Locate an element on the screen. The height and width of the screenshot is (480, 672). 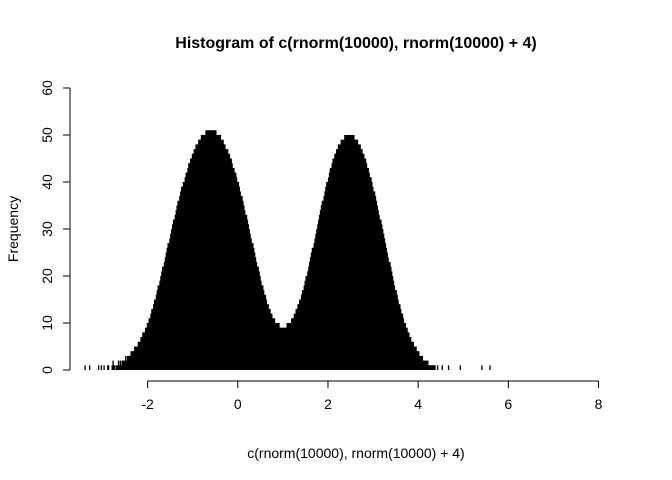
y-axis-title: Frequency is located at coordinates (13, 229).